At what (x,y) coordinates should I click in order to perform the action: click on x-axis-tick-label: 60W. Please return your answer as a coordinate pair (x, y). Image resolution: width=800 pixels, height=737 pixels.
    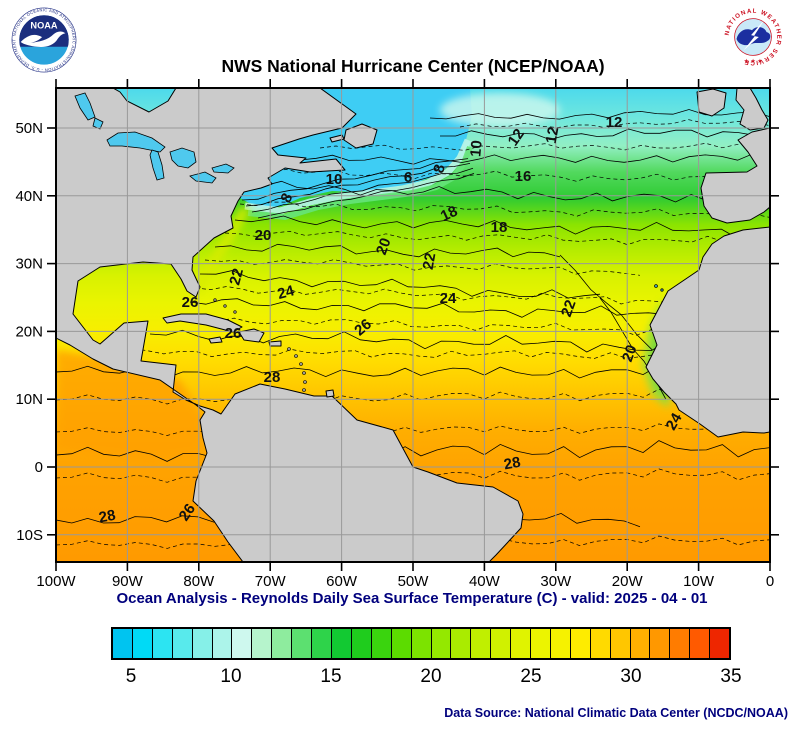
    Looking at the image, I should click on (342, 581).